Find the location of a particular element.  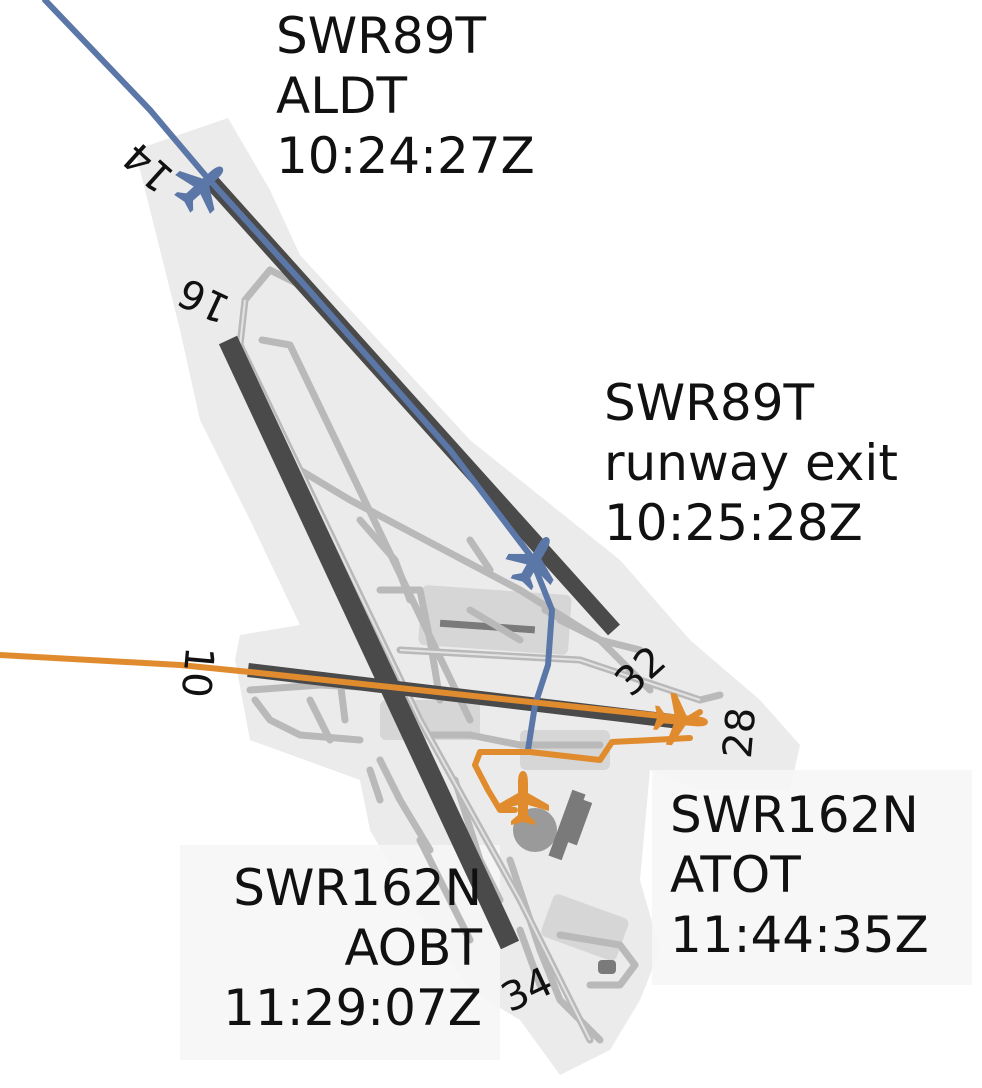

label-backdrop-atot is located at coordinates (812, 877).